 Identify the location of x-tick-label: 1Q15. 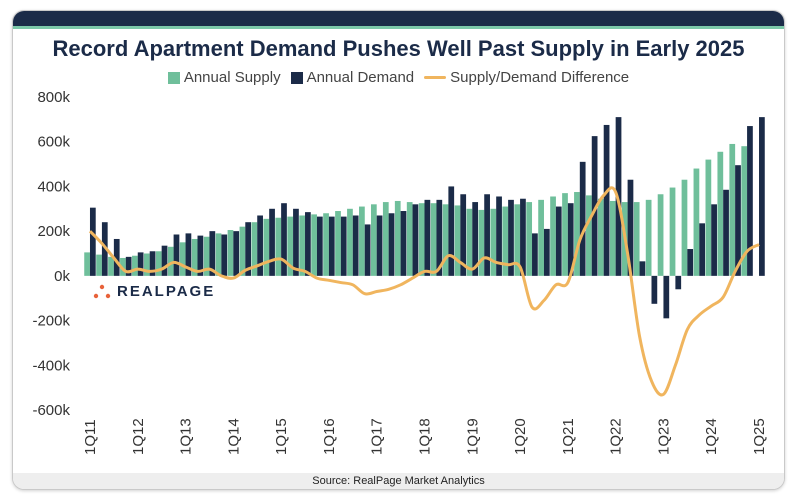
(281, 436).